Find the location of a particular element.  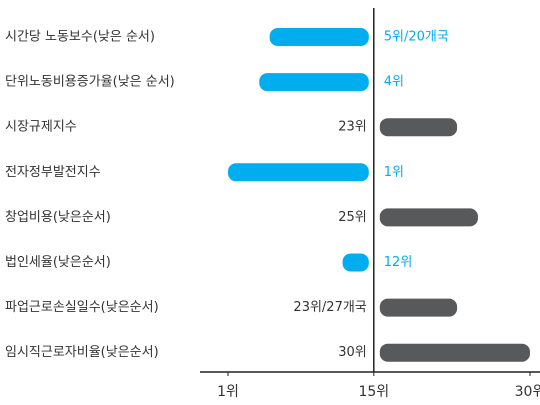

value-label: 12위 is located at coordinates (398, 262).